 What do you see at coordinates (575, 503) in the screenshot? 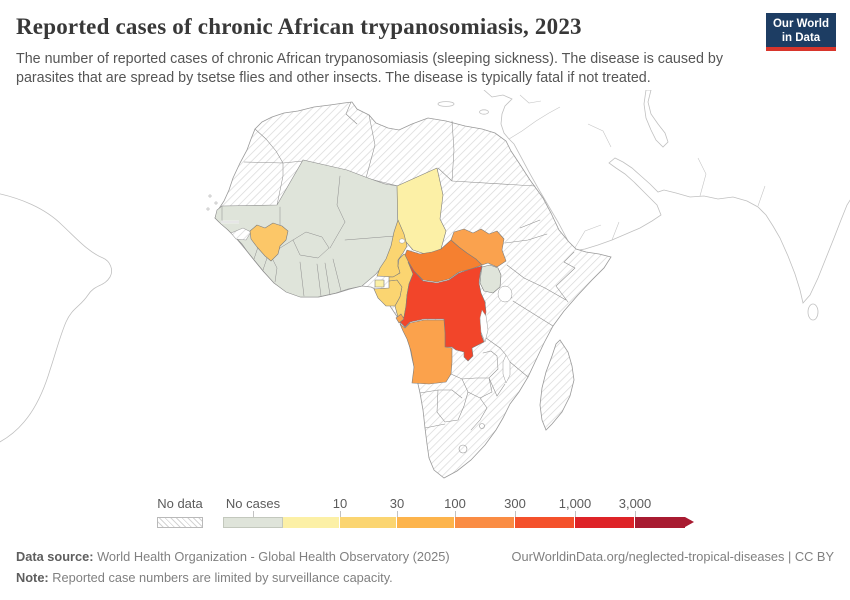
I see `legend-tick-1000: 1,000` at bounding box center [575, 503].